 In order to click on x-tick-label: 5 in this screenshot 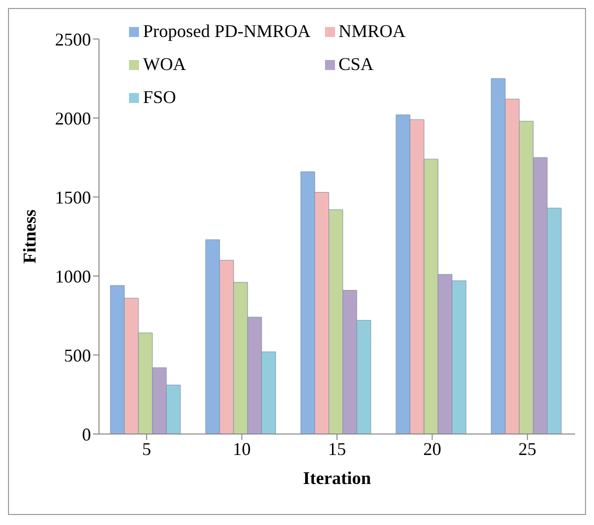, I will do `click(147, 448)`.